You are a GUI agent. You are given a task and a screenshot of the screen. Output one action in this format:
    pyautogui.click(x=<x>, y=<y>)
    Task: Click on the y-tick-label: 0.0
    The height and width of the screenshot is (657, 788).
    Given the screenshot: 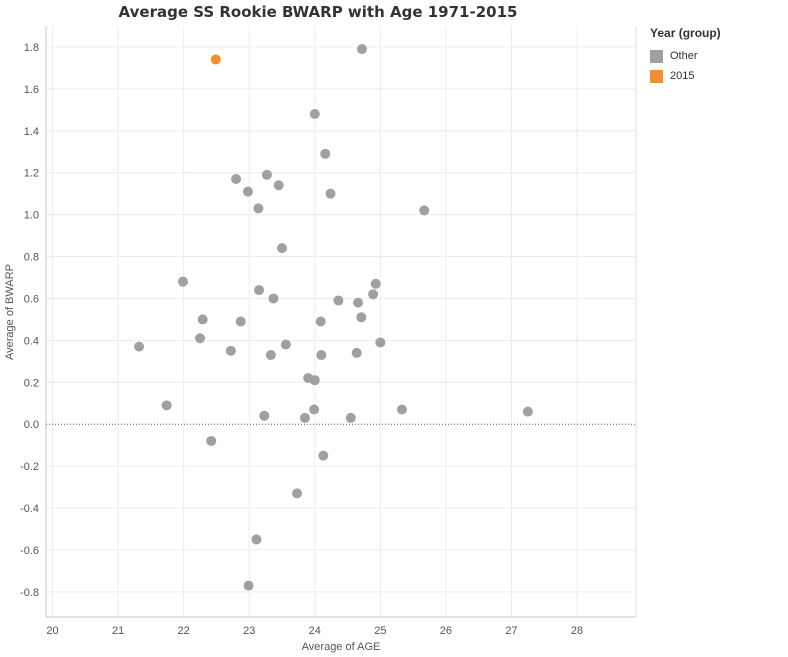 What is the action you would take?
    pyautogui.click(x=31, y=425)
    